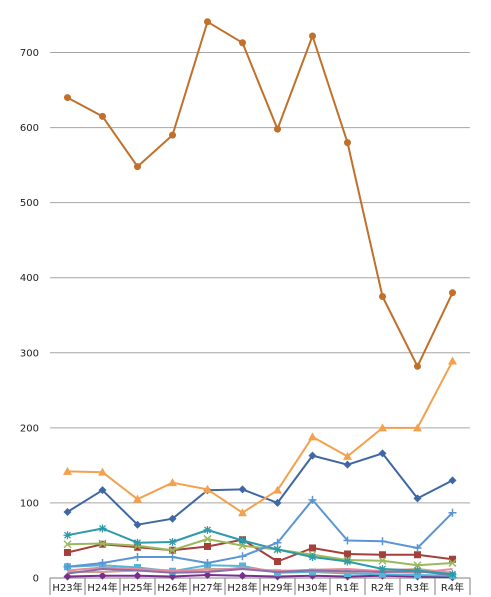 This screenshot has width=491, height=597. I want to click on x-tick-label: H26年, so click(172, 587).